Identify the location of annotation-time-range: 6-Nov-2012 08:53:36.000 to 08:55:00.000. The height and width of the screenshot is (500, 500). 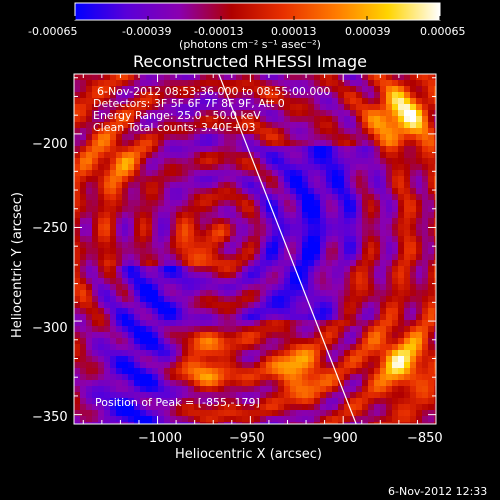
(214, 91).